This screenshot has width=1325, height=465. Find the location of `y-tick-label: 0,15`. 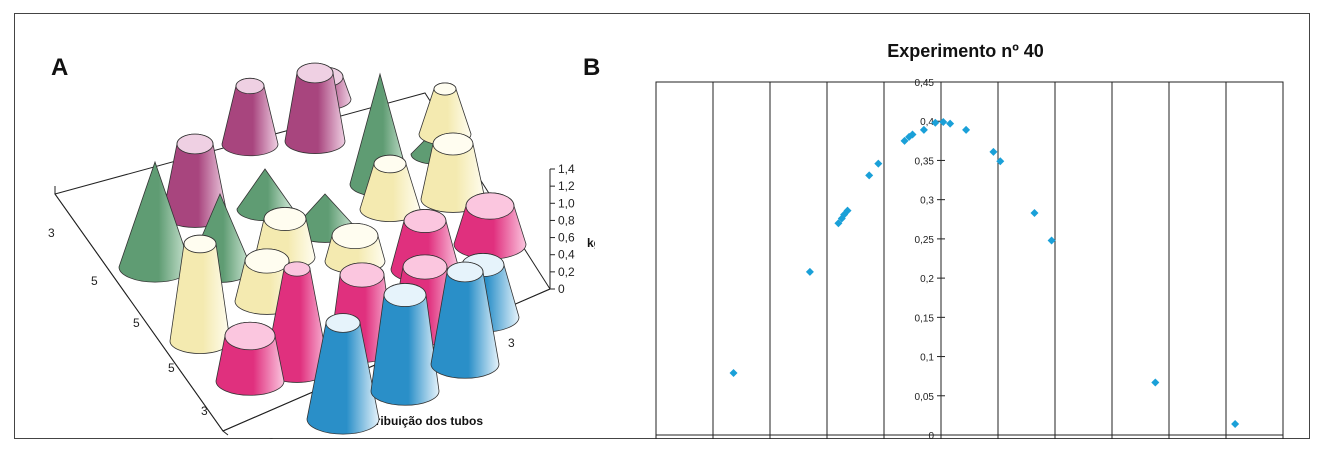

y-tick-label: 0,15 is located at coordinates (925, 318).